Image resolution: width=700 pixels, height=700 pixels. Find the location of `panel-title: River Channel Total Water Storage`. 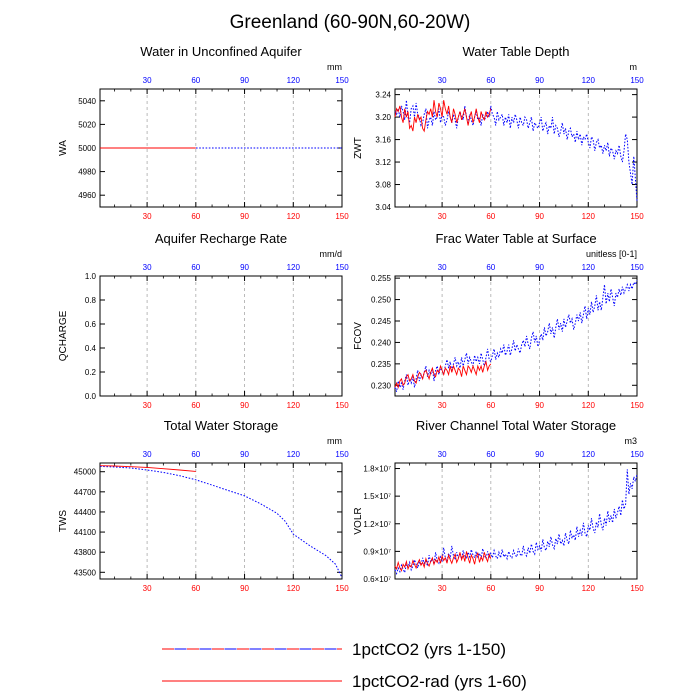

panel-title: River Channel Total Water Storage is located at coordinates (516, 425).